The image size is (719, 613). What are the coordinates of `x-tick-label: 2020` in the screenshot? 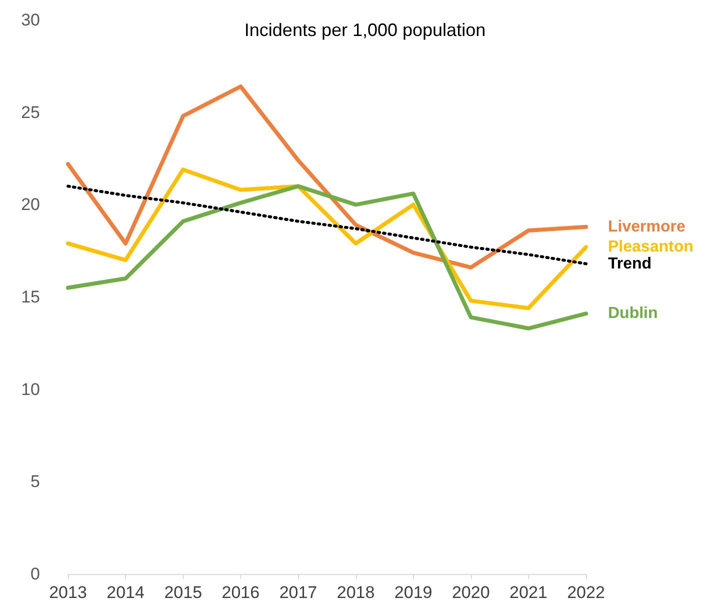 It's located at (471, 592).